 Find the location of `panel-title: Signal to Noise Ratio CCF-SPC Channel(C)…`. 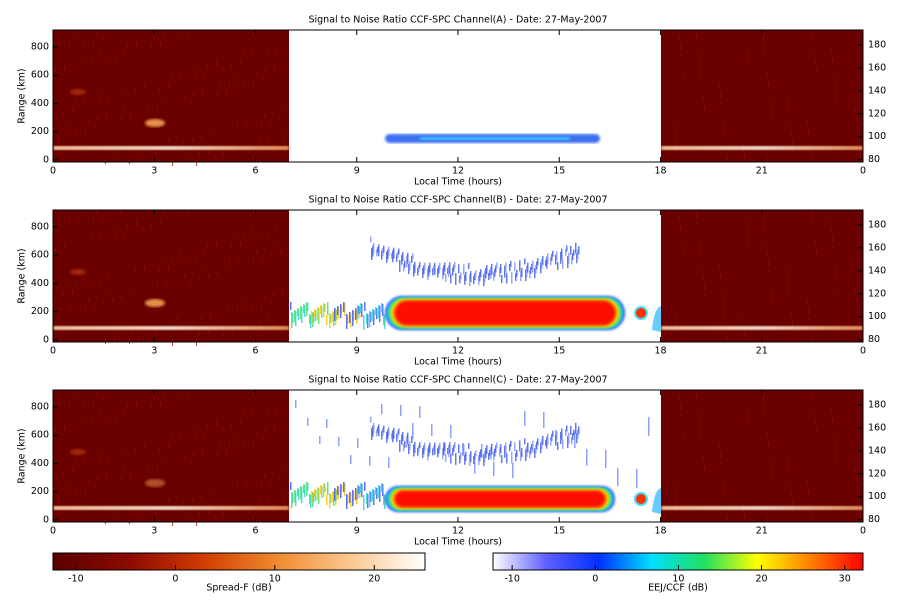

panel-title: Signal to Noise Ratio CCF-SPC Channel(C)… is located at coordinates (457, 380).